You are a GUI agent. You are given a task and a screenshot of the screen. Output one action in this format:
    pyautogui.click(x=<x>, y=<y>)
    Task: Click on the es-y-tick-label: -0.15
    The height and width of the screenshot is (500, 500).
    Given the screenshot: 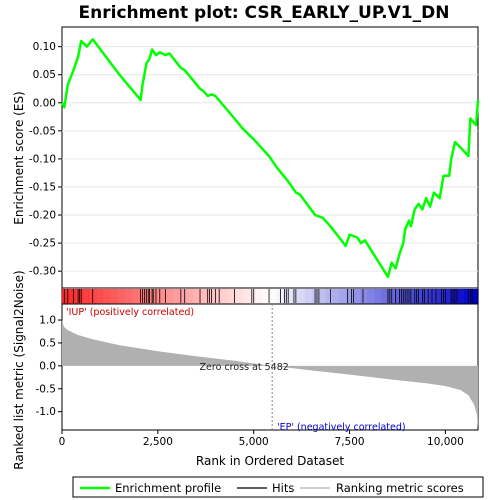 What is the action you would take?
    pyautogui.click(x=42, y=187)
    